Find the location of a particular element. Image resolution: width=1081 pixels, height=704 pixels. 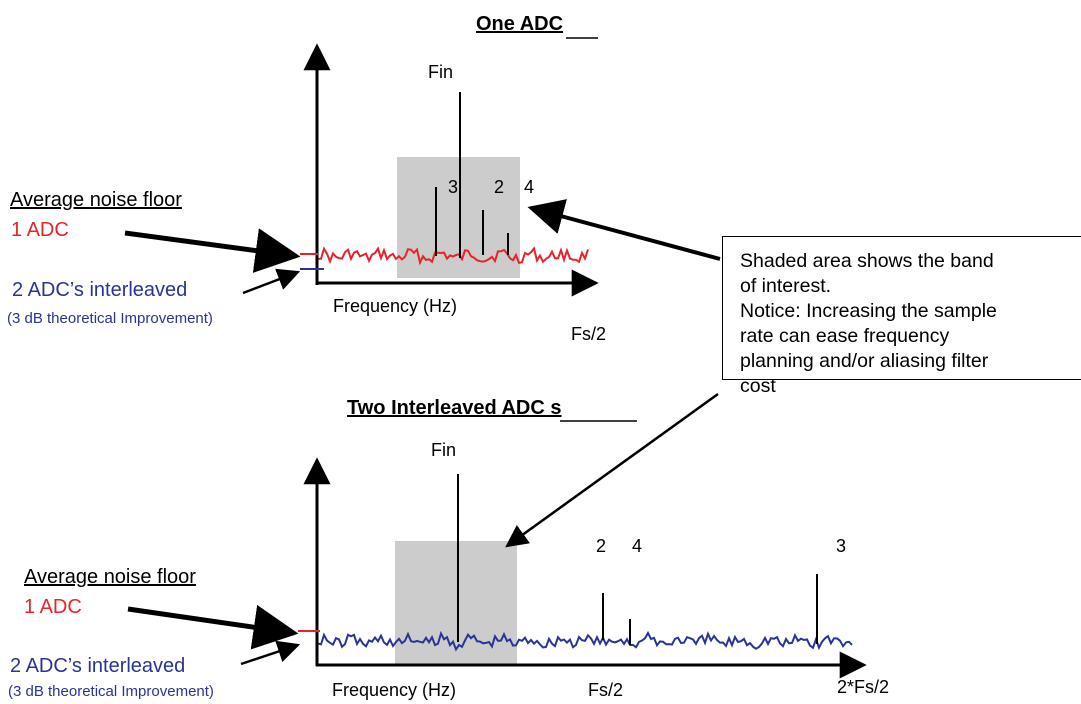

top-1adc-pointer-arrow is located at coordinates (212, 250).